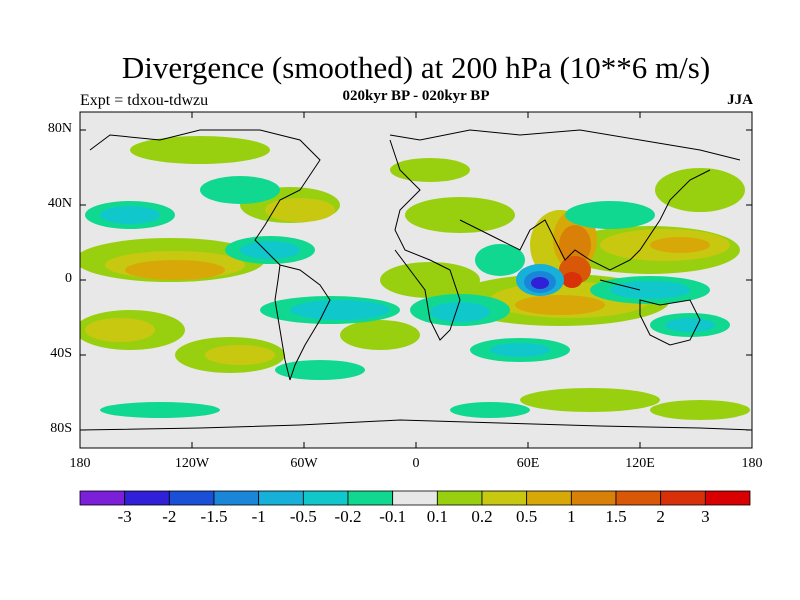 This screenshot has width=800, height=600. I want to click on y-tick-label: 0, so click(68, 278).